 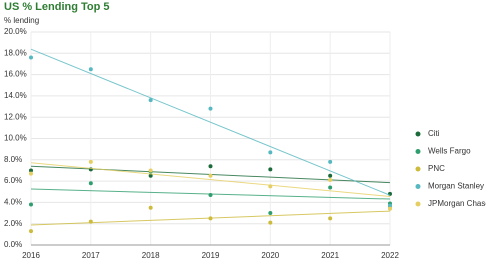 What do you see at coordinates (434, 133) in the screenshot?
I see `legend-label: Citi` at bounding box center [434, 133].